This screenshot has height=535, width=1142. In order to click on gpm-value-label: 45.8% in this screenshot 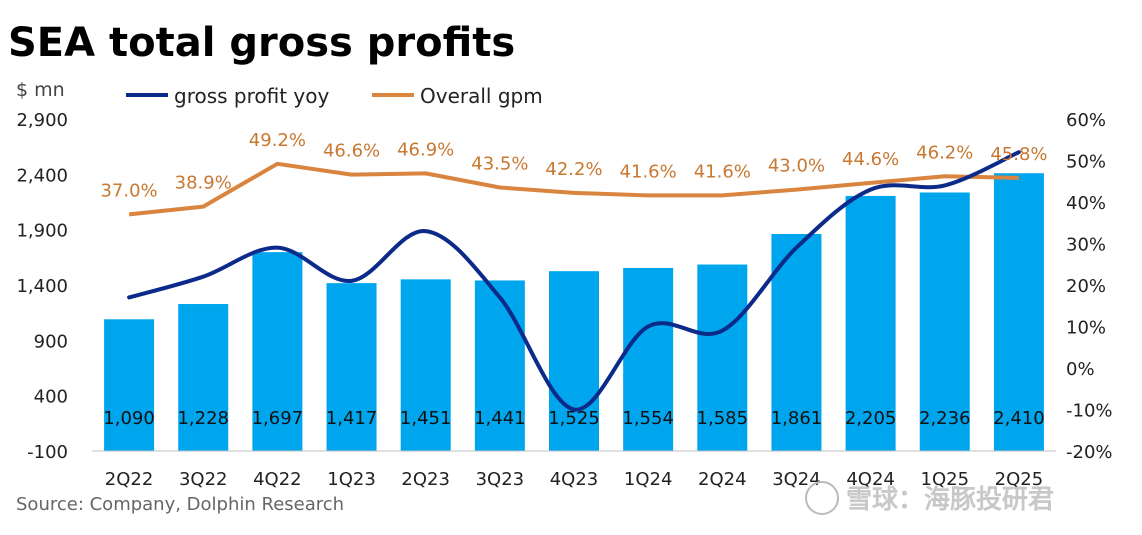, I will do `click(1018, 154)`.